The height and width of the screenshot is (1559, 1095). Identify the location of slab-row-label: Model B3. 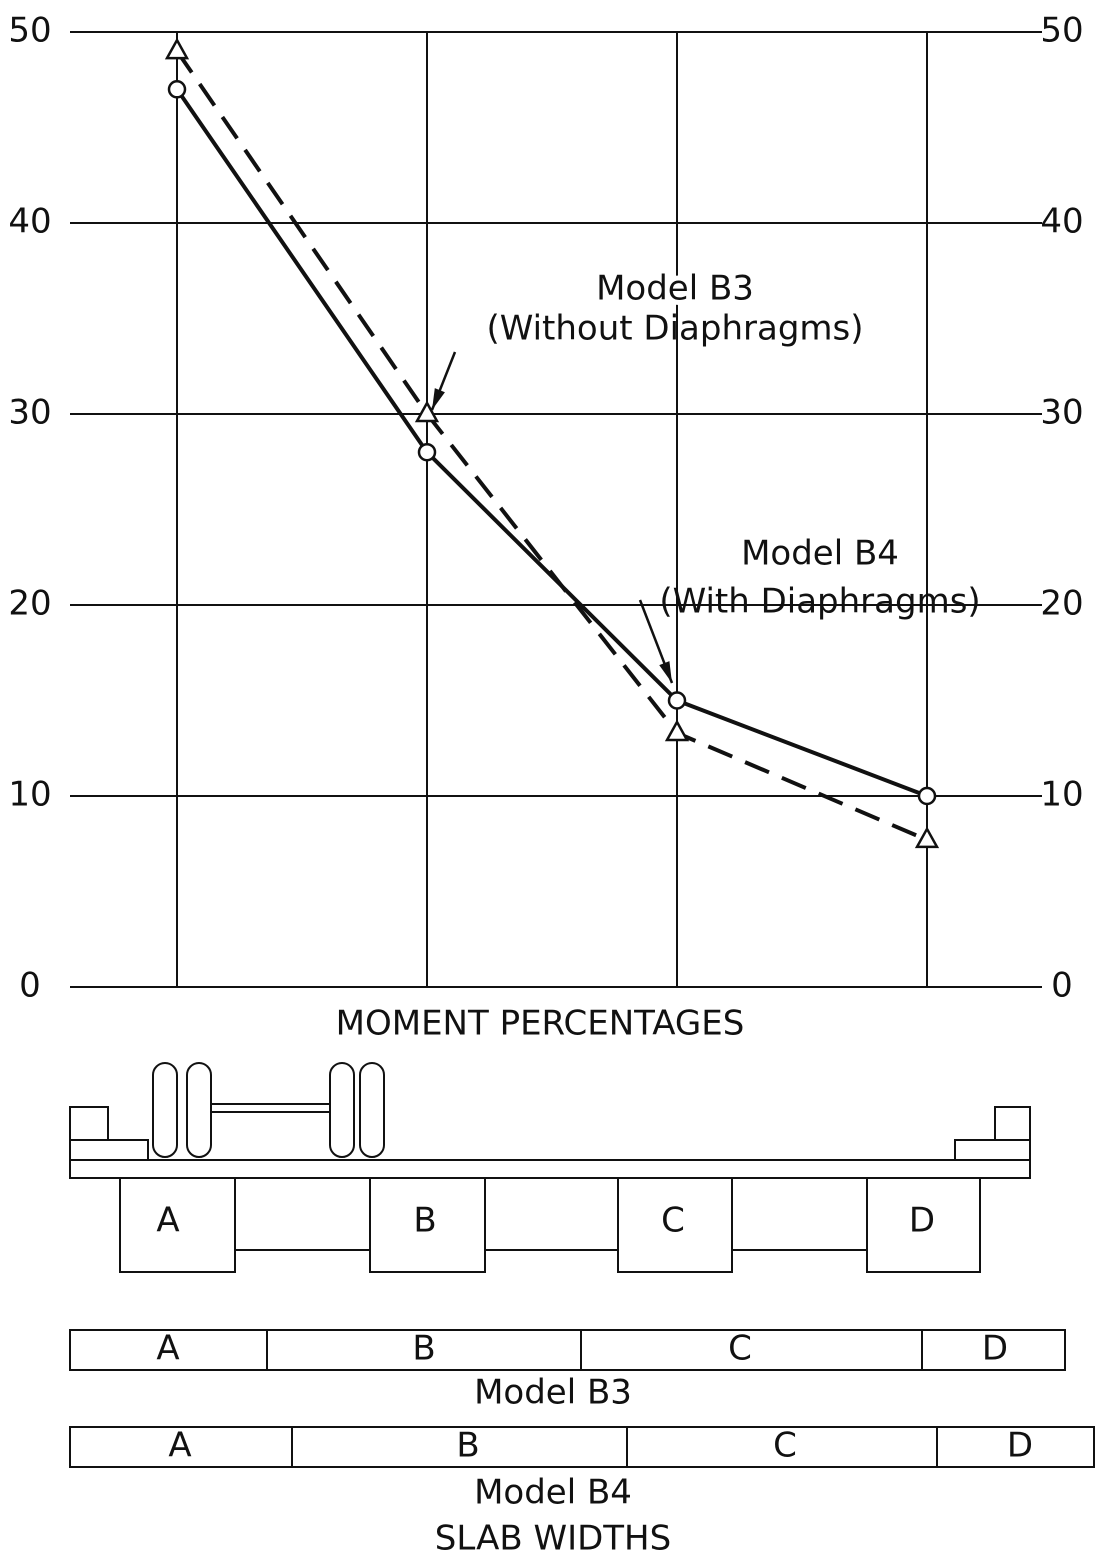
(553, 1393).